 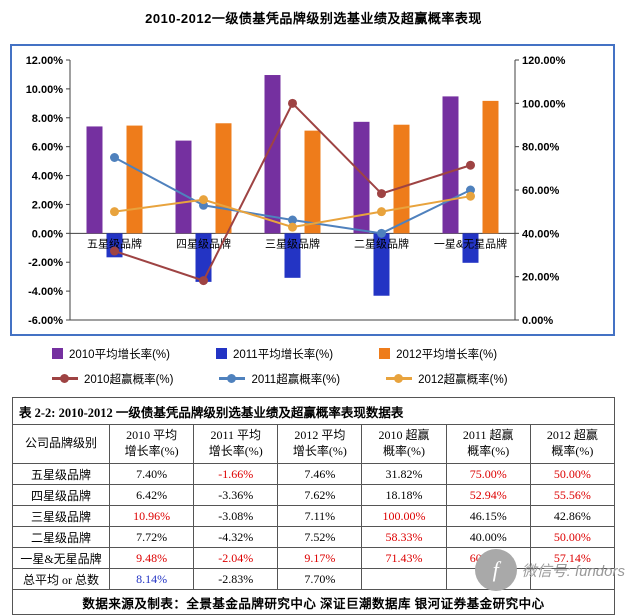 I want to click on left-axis-tick-label: 8.00%, so click(x=47, y=119).